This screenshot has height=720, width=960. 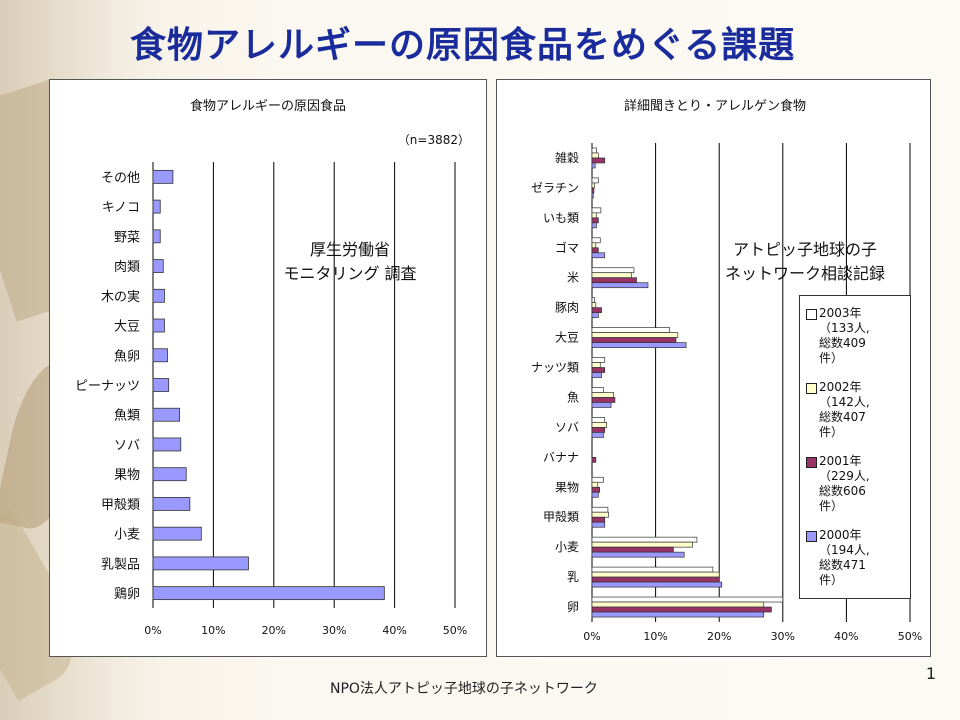 What do you see at coordinates (842, 491) in the screenshot?
I see `legend-label-line: 総数606` at bounding box center [842, 491].